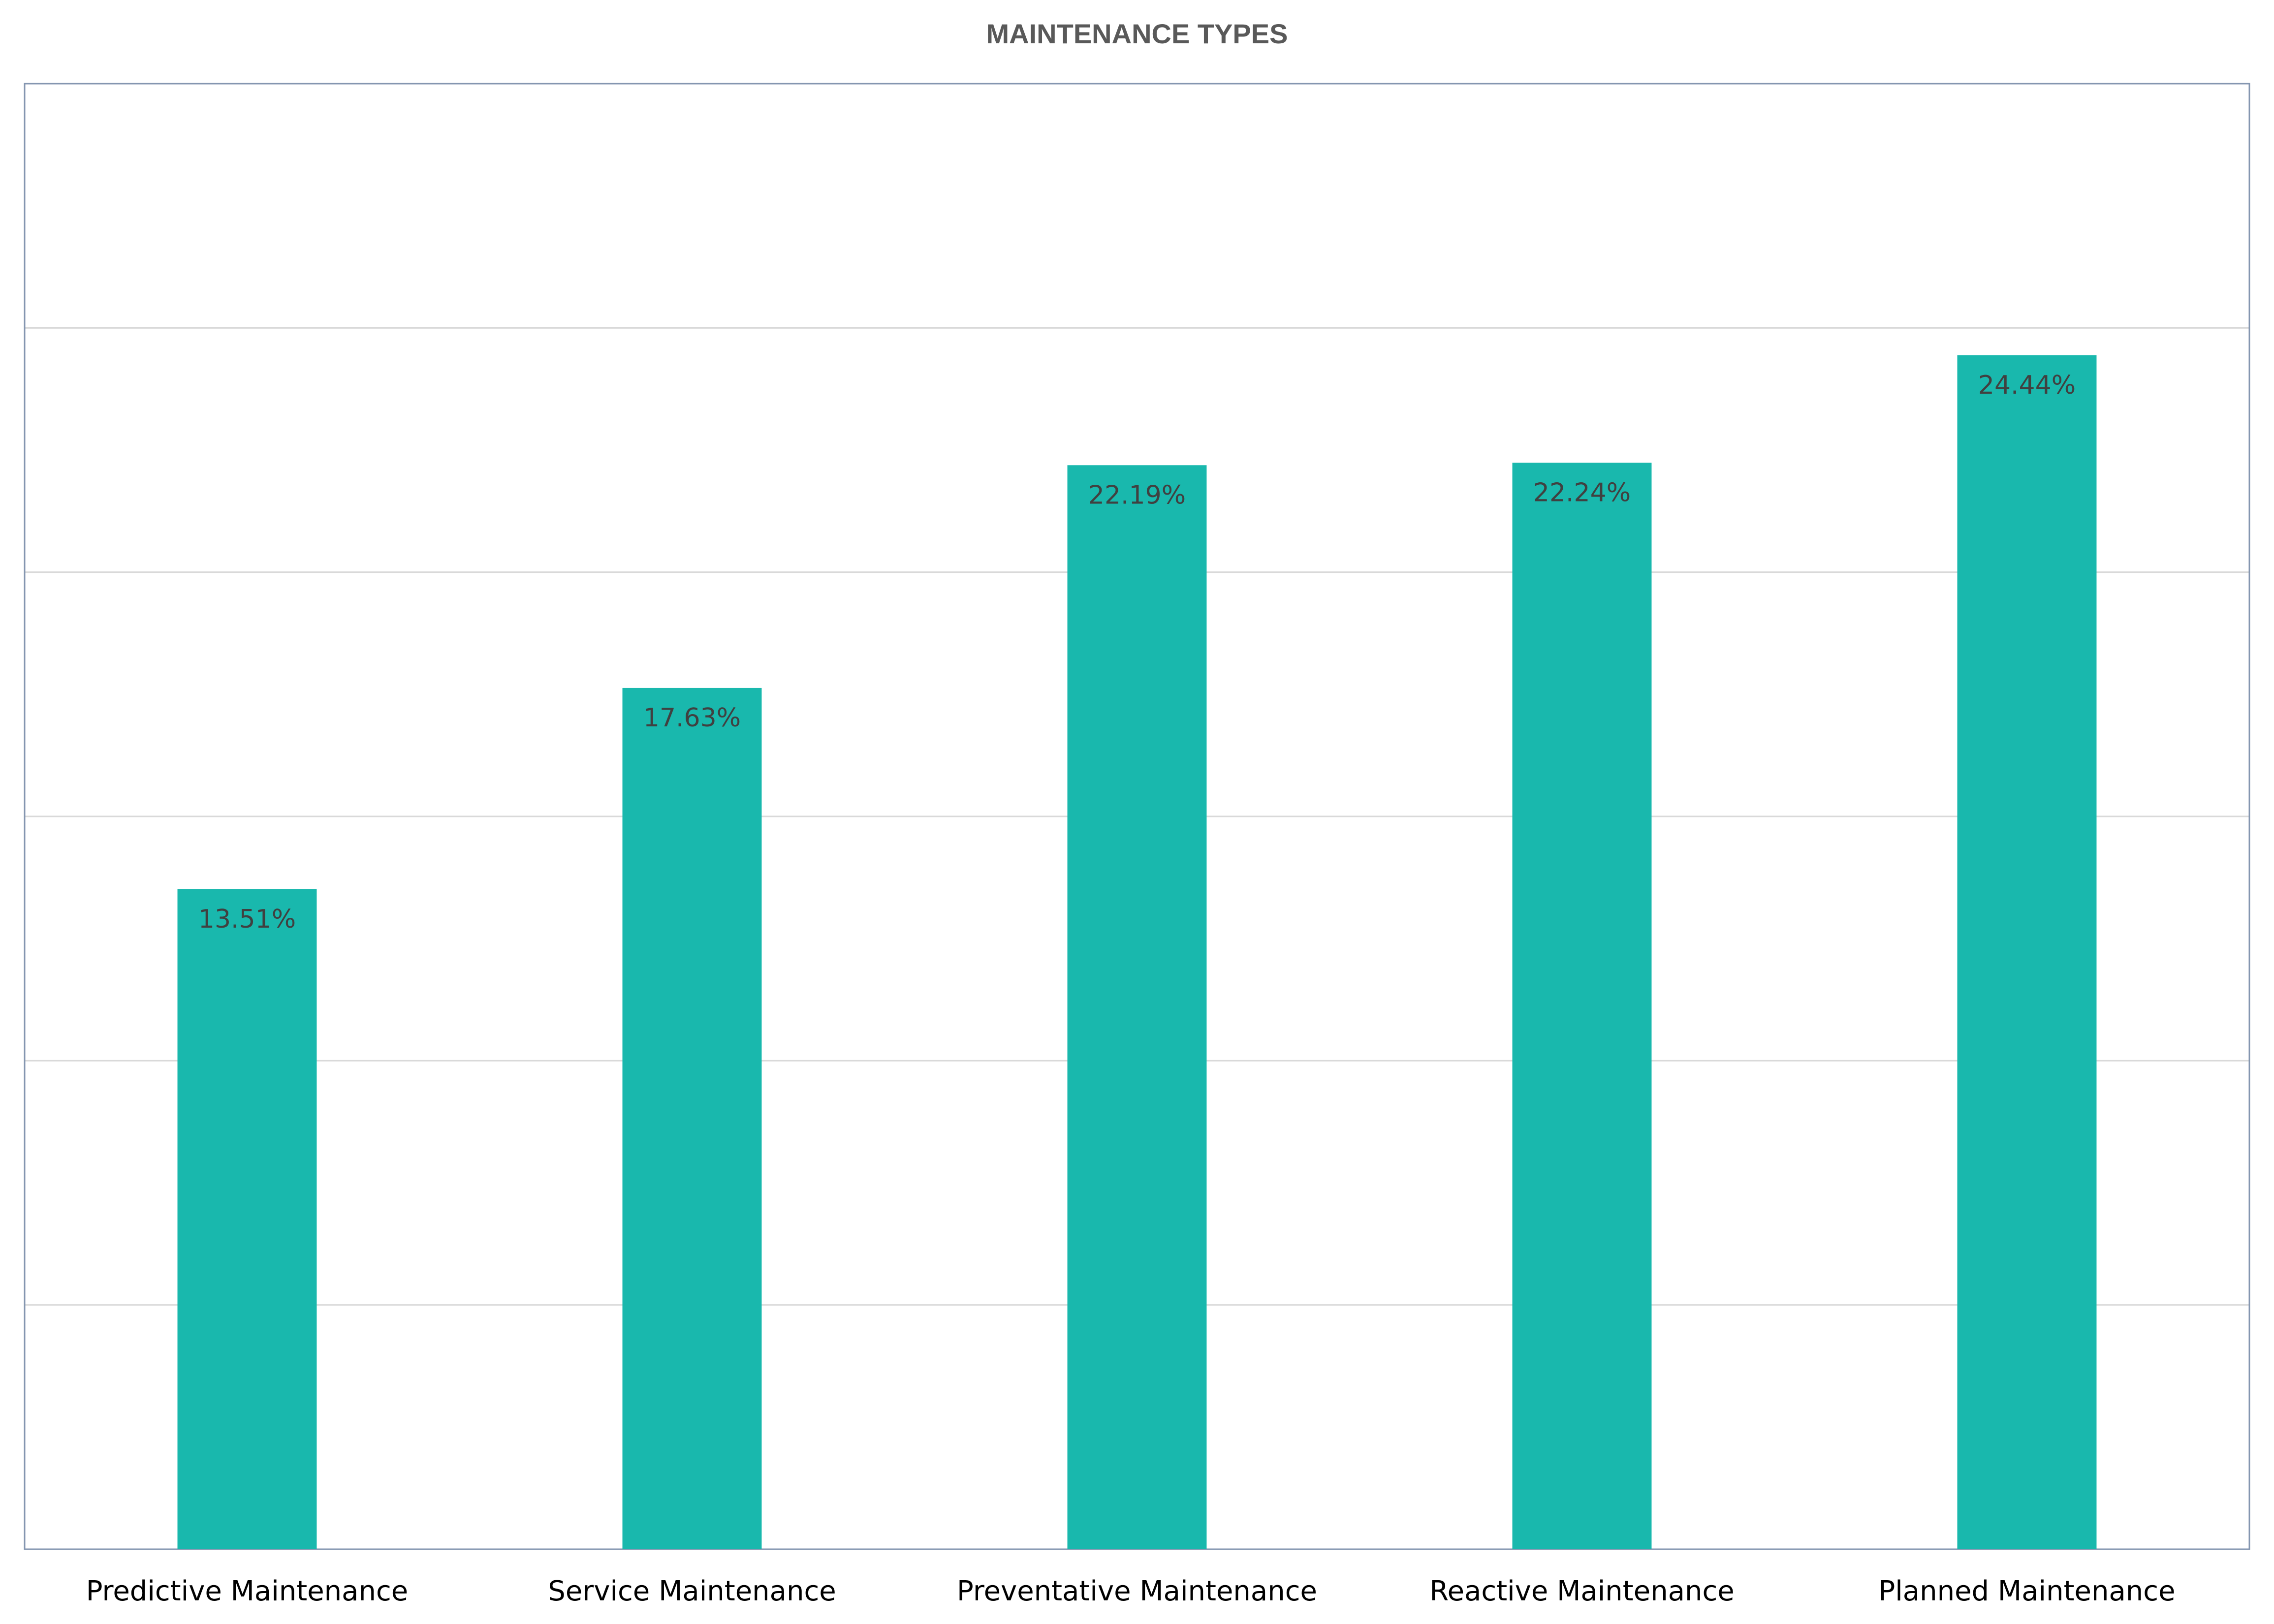  I want to click on data-label: 24.44%, so click(2027, 385).